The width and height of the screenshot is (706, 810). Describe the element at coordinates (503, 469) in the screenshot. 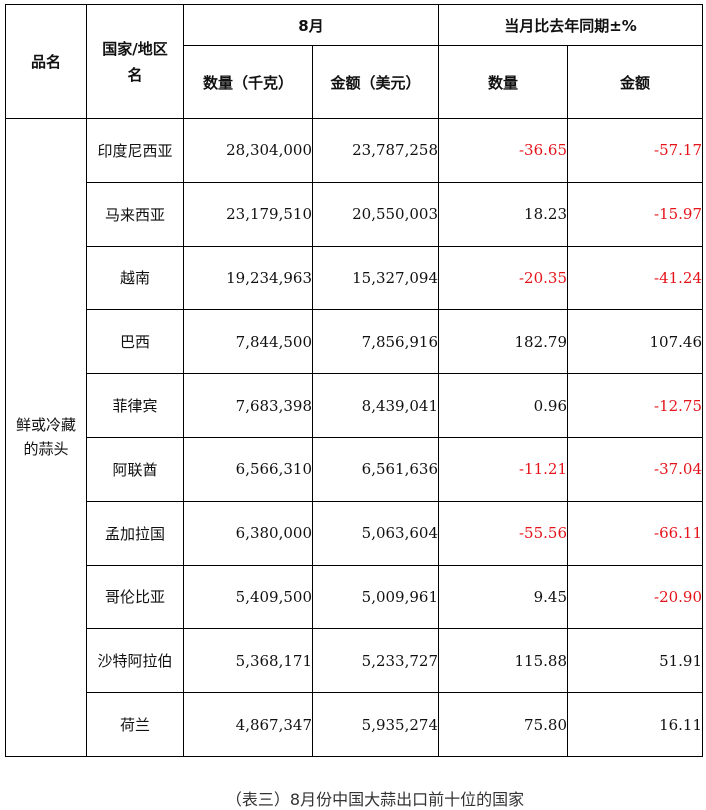

I see `yoy-quantity-cell: -11.21` at that location.